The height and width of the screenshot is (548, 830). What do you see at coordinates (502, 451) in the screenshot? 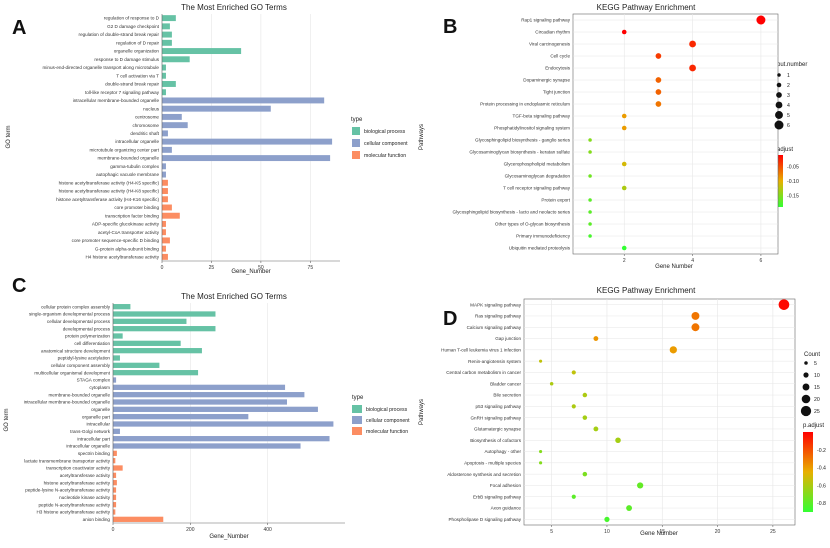
I see `panel-d-category-label: Autophagy - other` at bounding box center [502, 451].